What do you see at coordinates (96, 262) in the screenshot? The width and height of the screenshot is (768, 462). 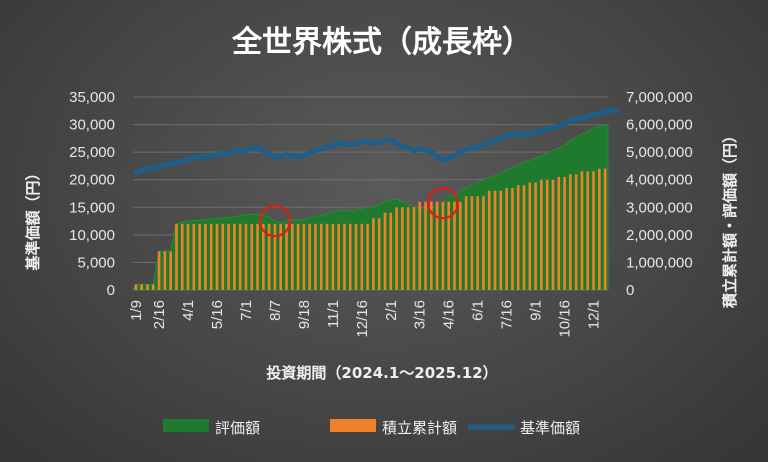 I see `left-tick-label: 5,000` at bounding box center [96, 262].